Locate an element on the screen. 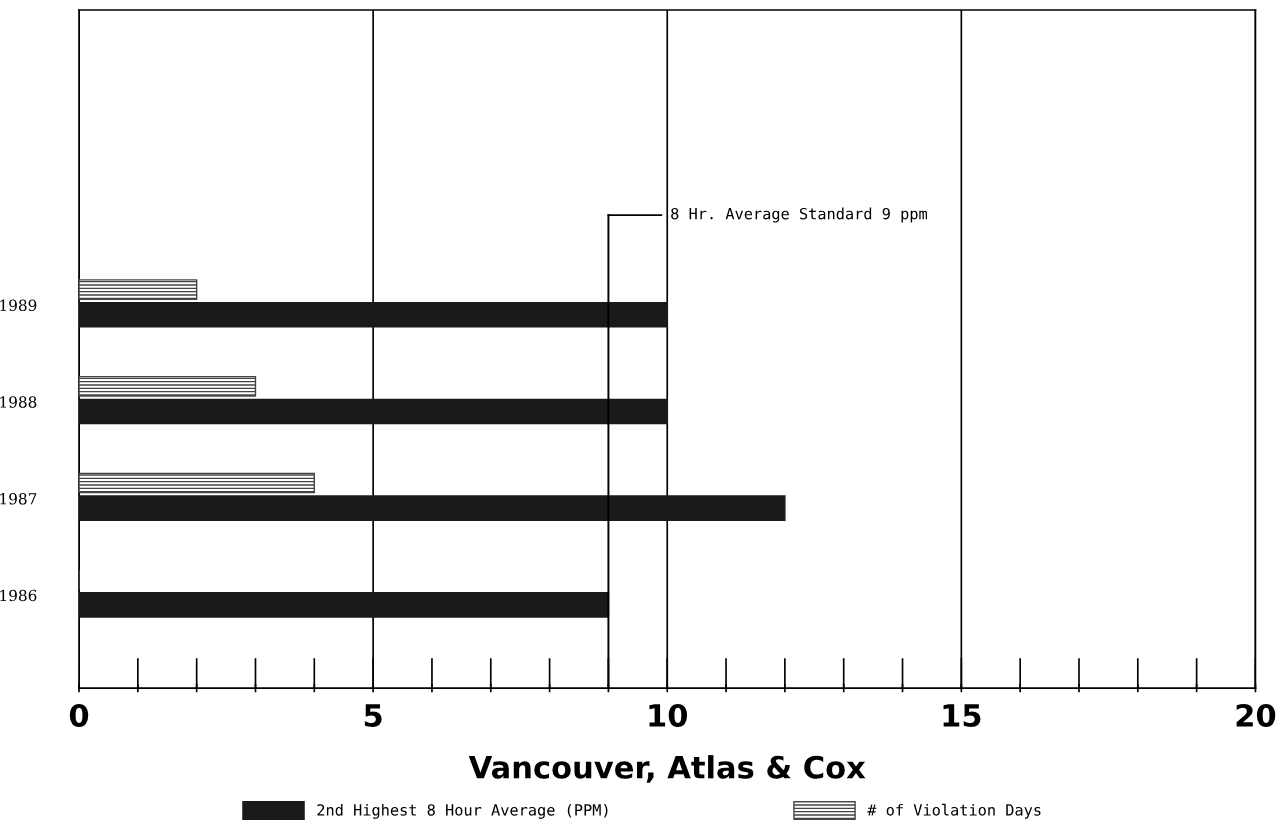  x-tick-label: 5 is located at coordinates (373, 715).